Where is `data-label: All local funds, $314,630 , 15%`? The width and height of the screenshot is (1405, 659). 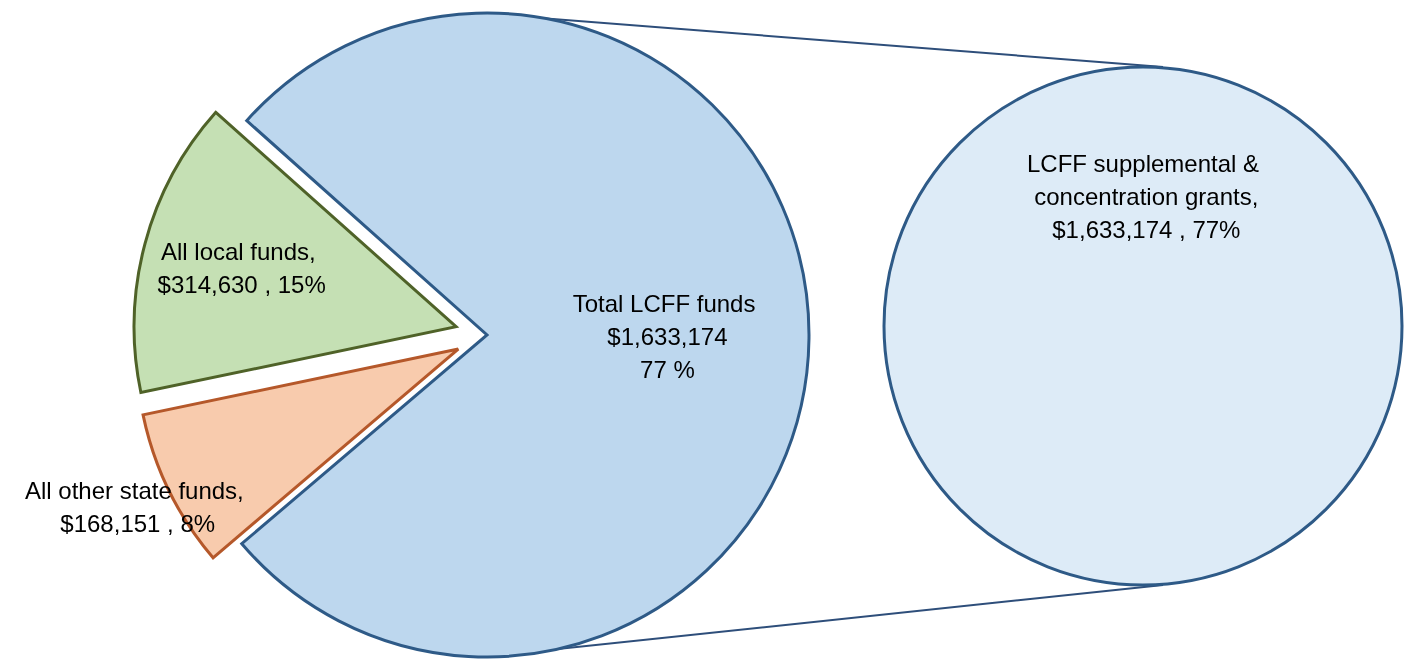 data-label: All local funds, $314,630 , 15% is located at coordinates (238, 268).